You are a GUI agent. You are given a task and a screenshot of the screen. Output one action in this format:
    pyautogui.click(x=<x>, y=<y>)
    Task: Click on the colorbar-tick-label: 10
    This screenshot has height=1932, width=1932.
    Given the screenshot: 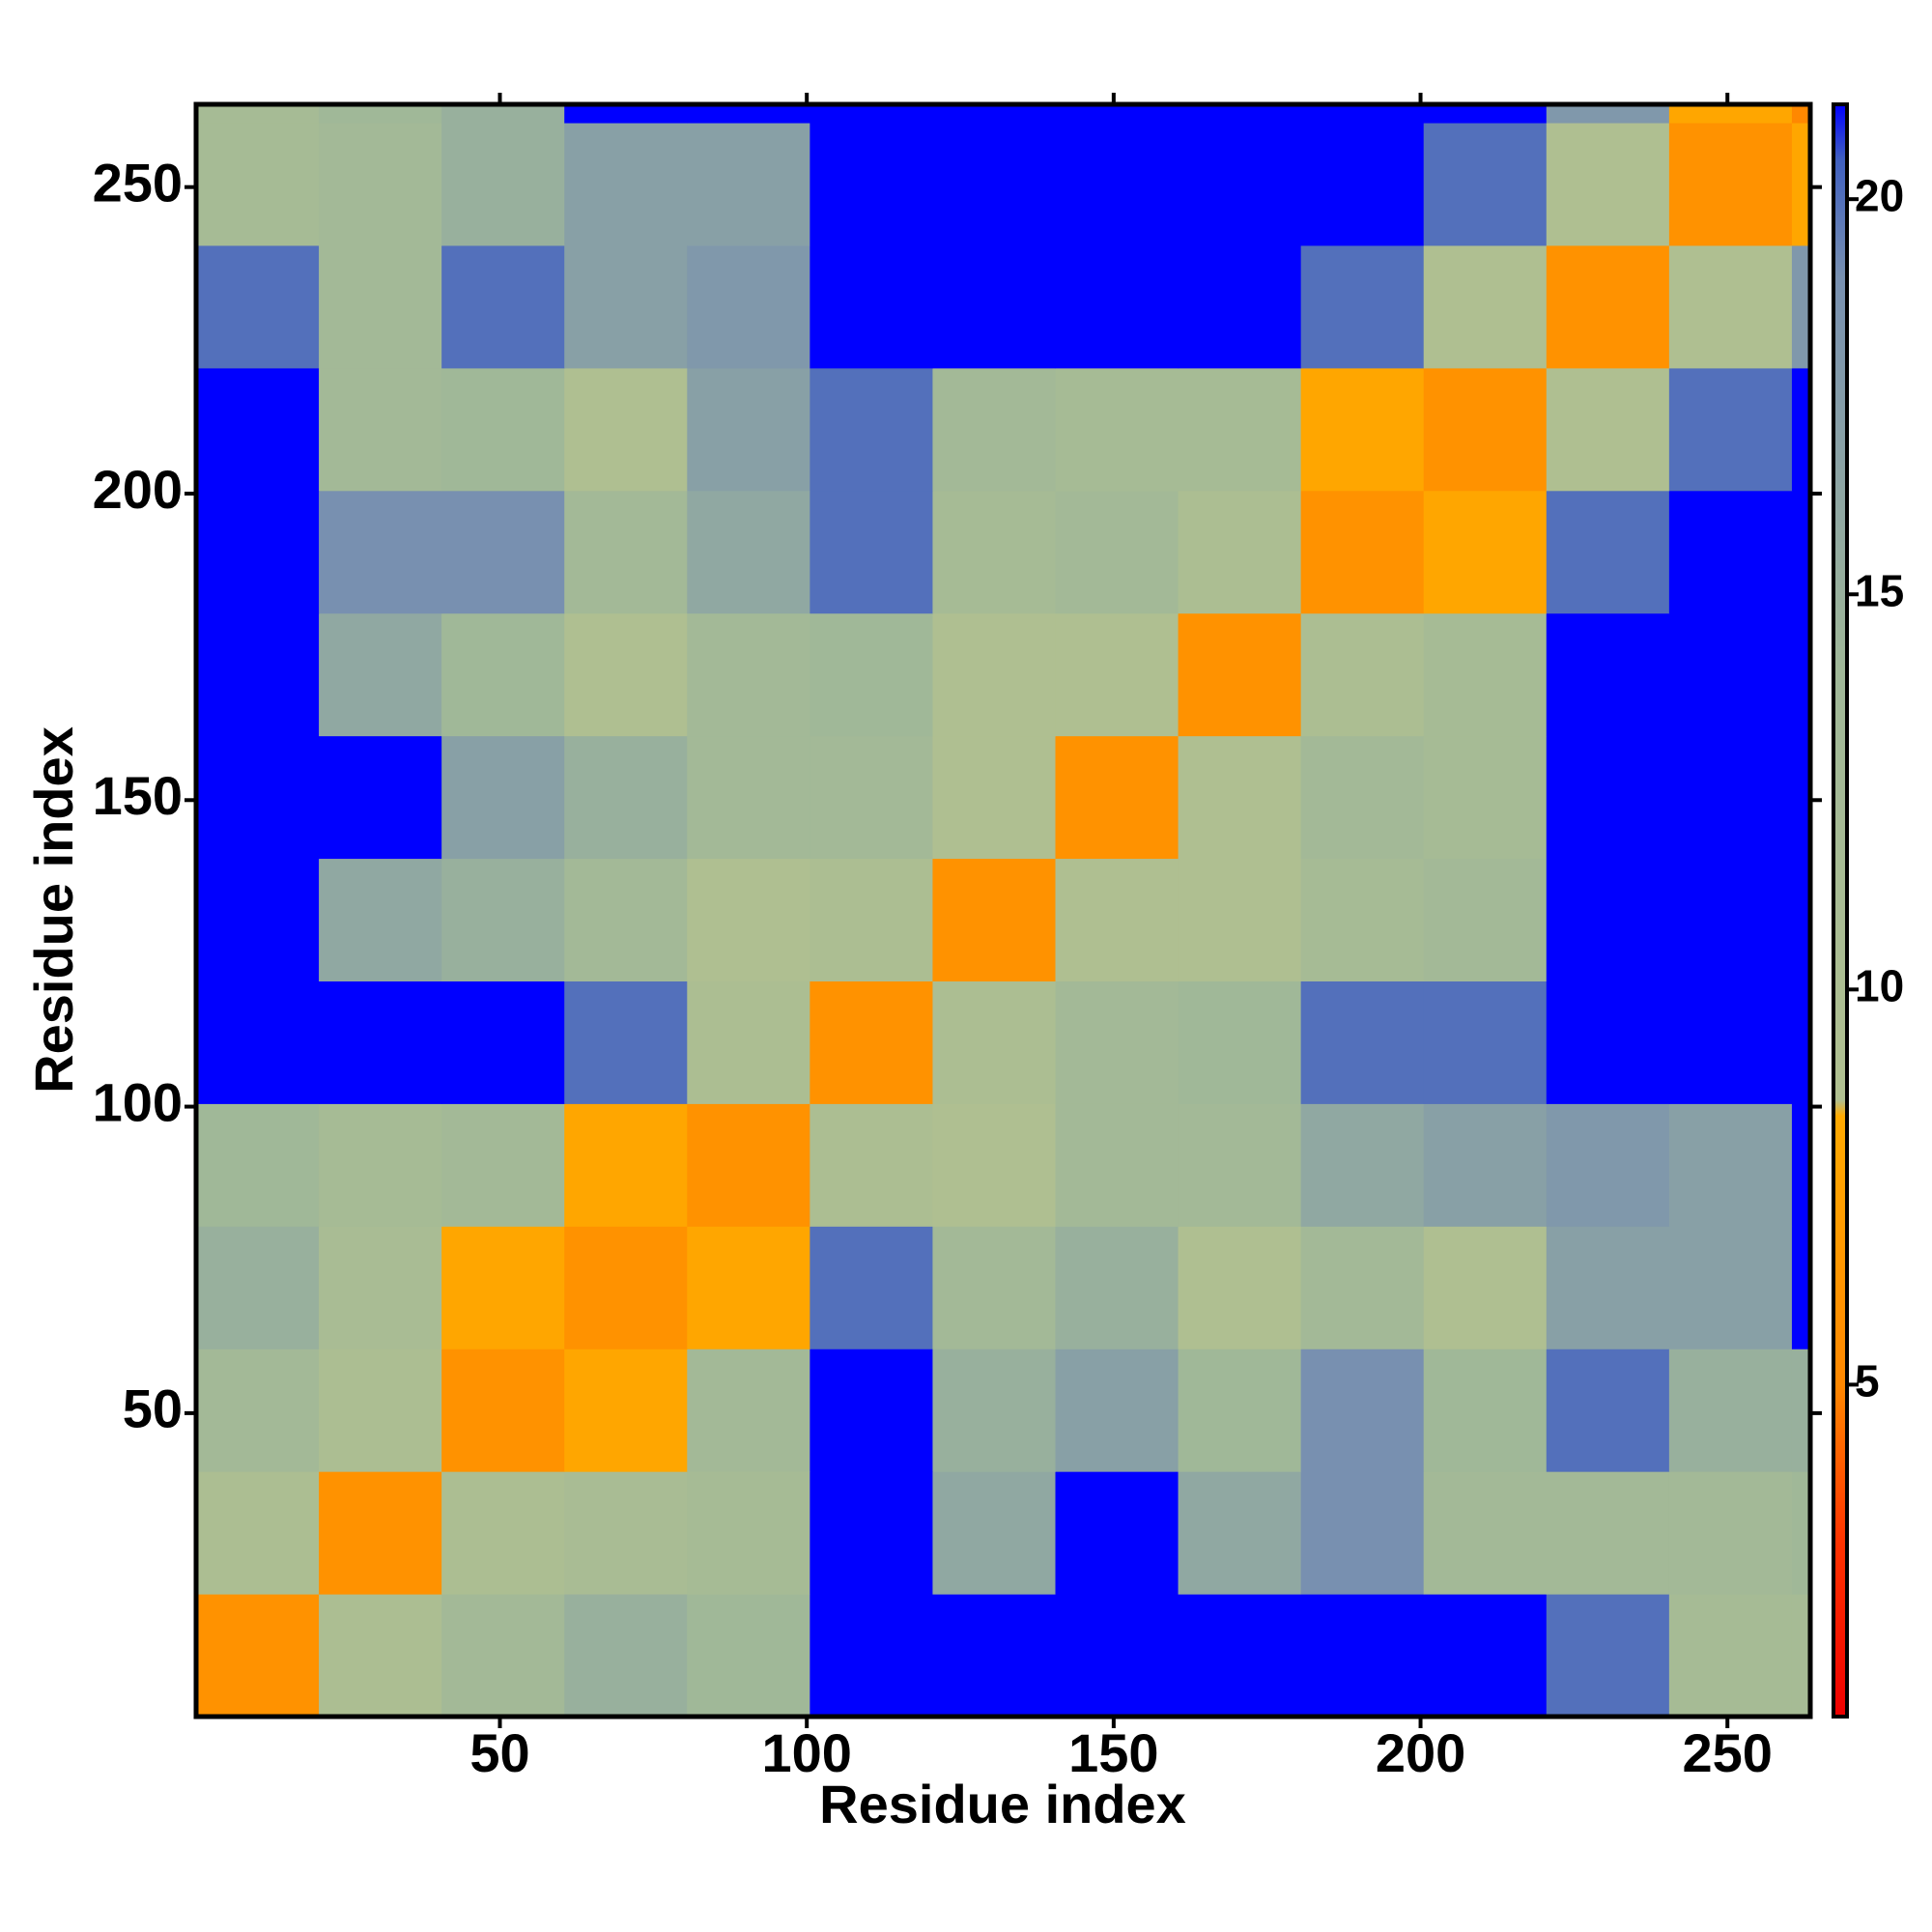 What is the action you would take?
    pyautogui.click(x=1879, y=985)
    